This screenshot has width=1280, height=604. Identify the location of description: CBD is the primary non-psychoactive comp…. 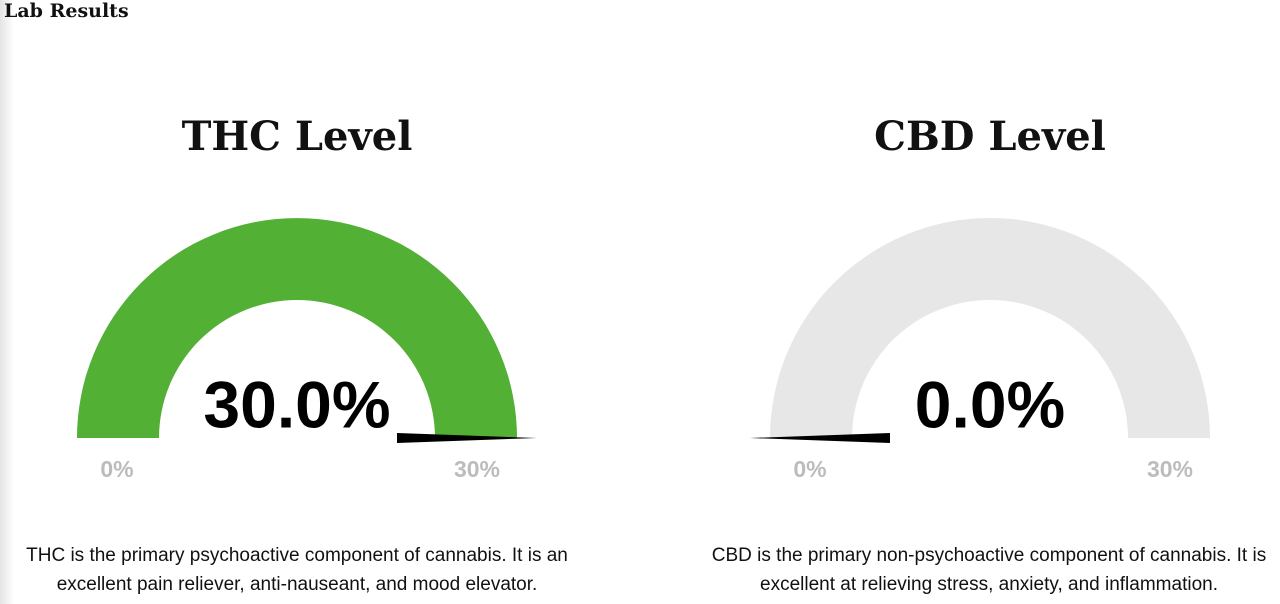
(989, 570).